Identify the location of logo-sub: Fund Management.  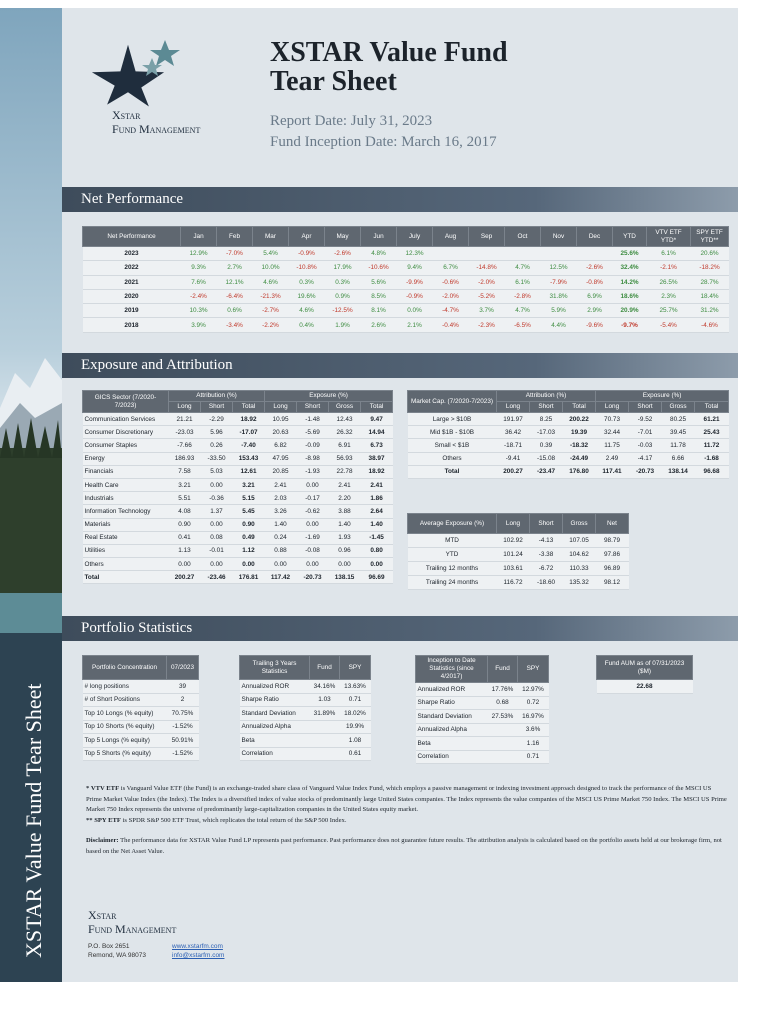
(156, 129).